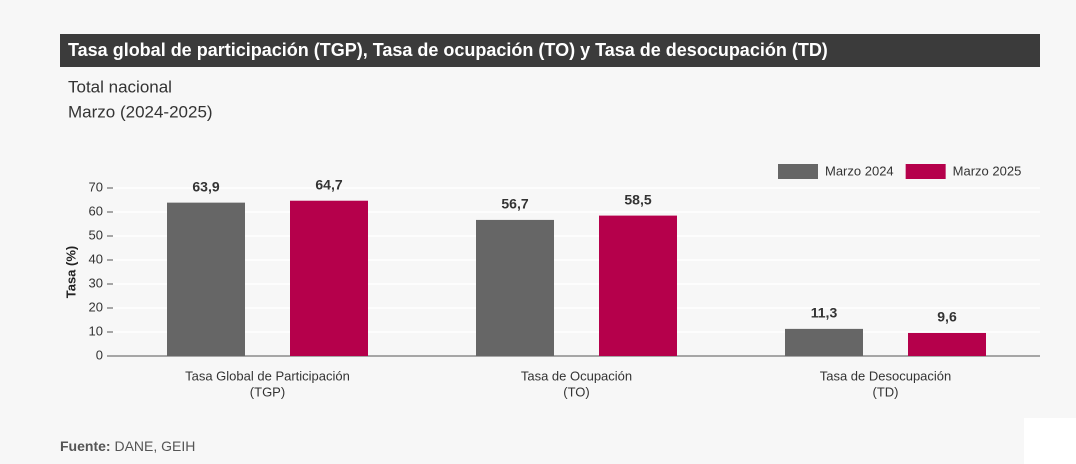 This screenshot has height=464, width=1076. Describe the element at coordinates (859, 170) in the screenshot. I see `legend-label: Marzo 2024` at that location.